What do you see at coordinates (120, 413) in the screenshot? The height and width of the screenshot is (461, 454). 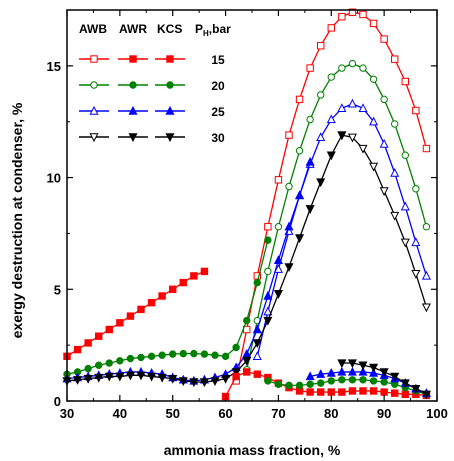 I see `x-tick-label-40: 40` at bounding box center [120, 413].